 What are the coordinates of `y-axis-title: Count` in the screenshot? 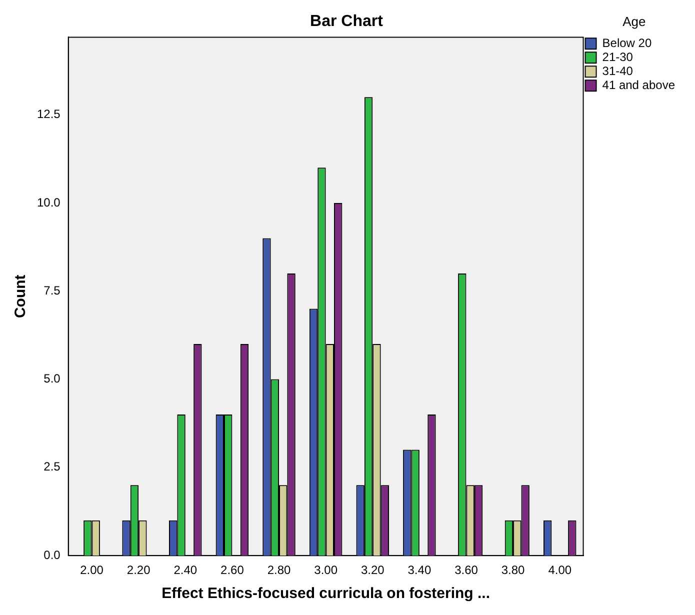 It's located at (21, 296).